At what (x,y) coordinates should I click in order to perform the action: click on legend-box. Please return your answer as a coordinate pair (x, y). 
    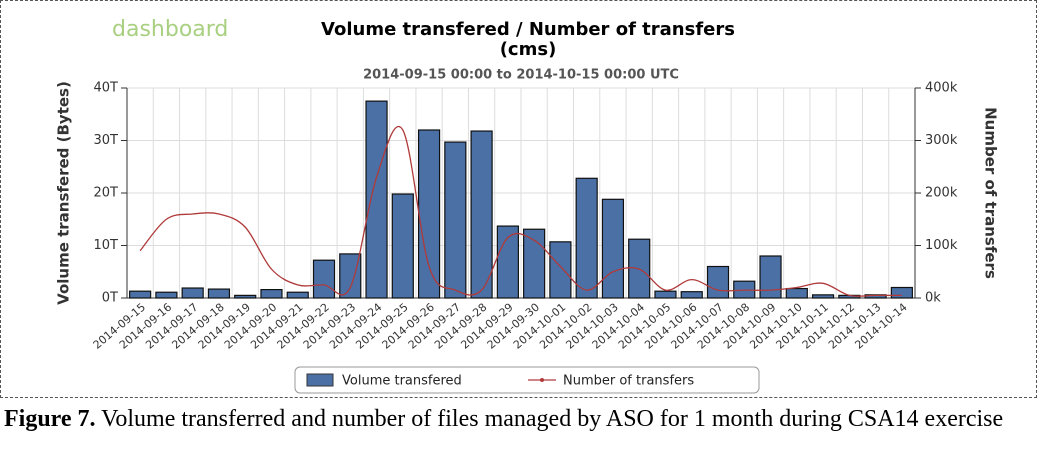
    Looking at the image, I should click on (527, 380).